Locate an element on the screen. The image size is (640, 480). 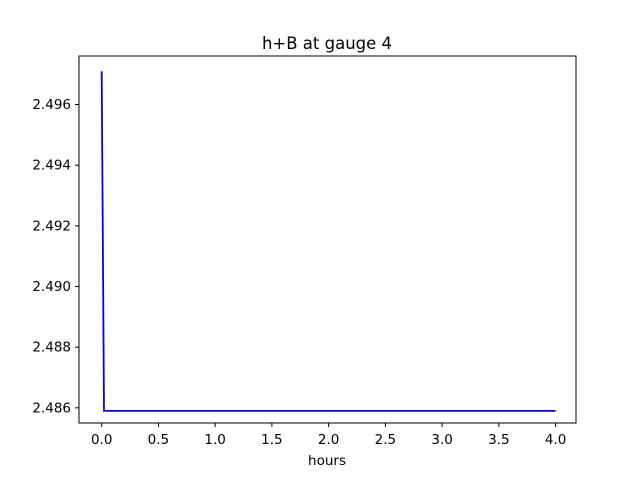
x-tick-label: 1.0 is located at coordinates (214, 440).